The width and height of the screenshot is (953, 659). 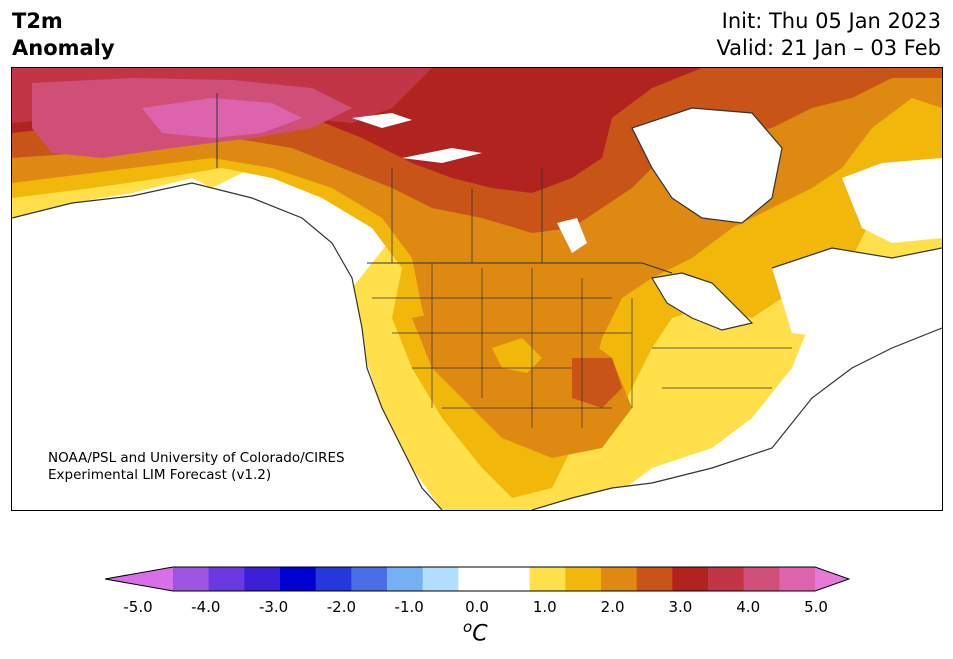 I want to click on init-date: Init: Thu 05 Jan 2023, so click(x=831, y=21).